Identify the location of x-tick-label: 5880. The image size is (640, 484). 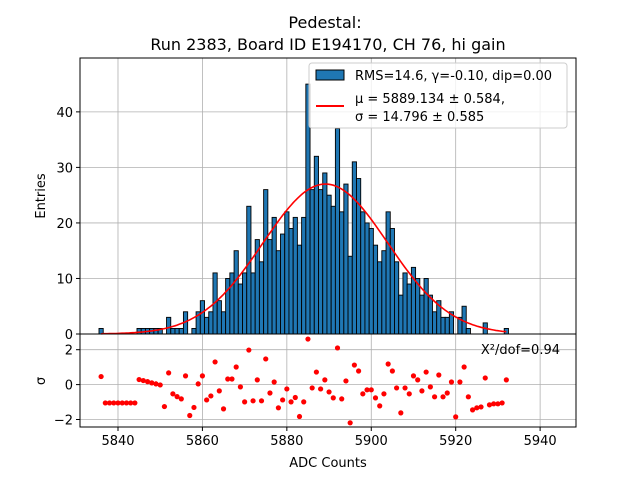
(286, 441).